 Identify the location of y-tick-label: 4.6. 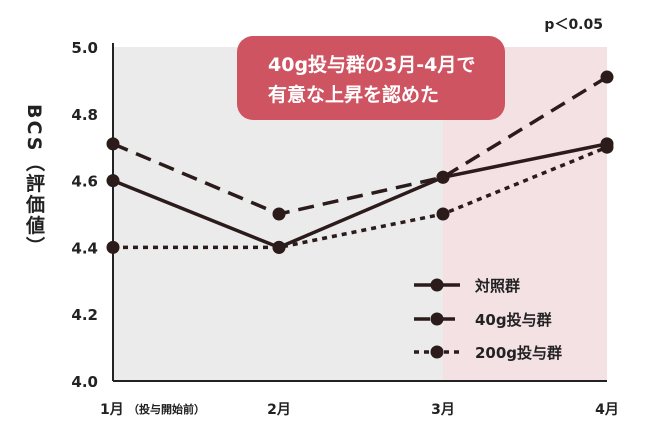
(84, 182).